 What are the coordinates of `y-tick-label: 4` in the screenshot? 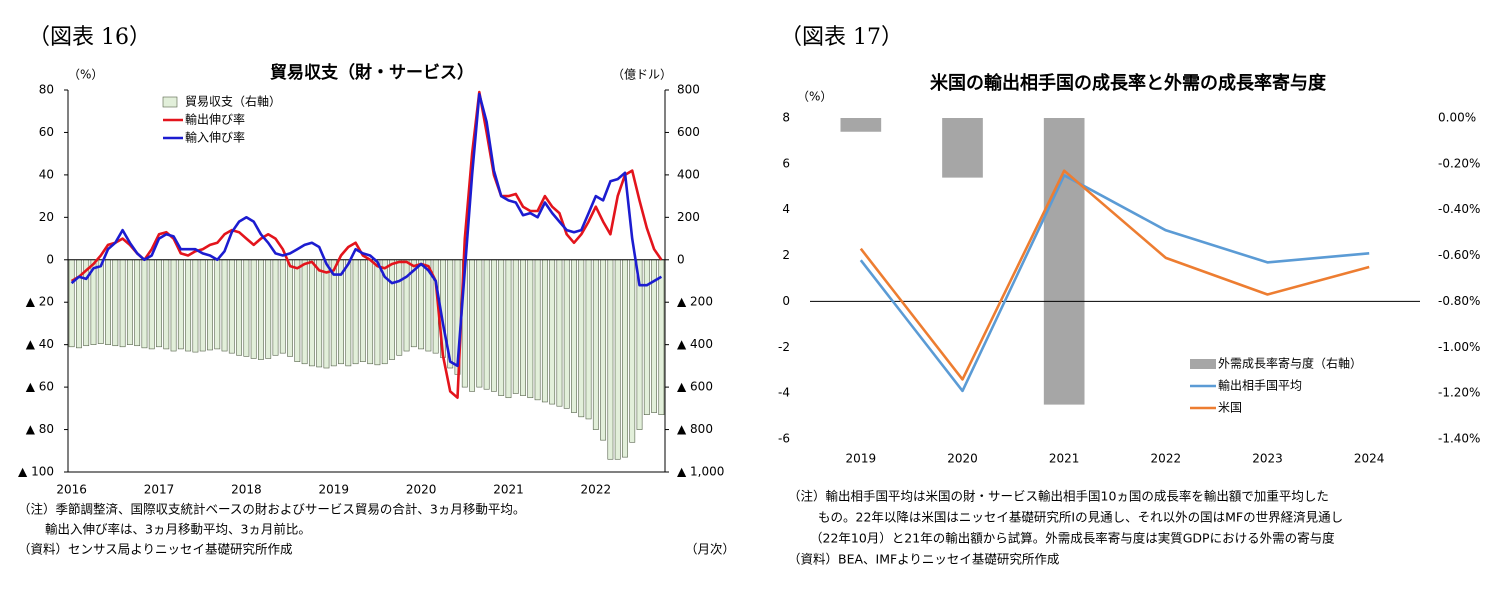 It's located at (786, 209).